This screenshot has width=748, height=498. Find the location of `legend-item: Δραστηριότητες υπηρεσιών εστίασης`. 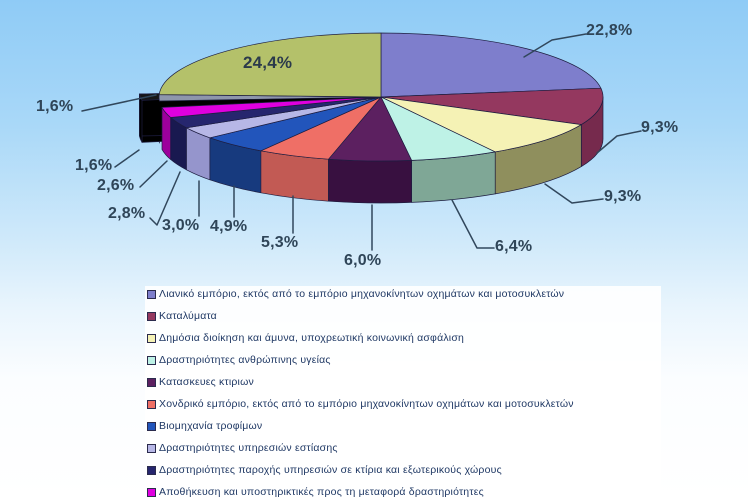

legend-item: Δραστηριότητες υπηρεσιών εστίασης is located at coordinates (360, 454).